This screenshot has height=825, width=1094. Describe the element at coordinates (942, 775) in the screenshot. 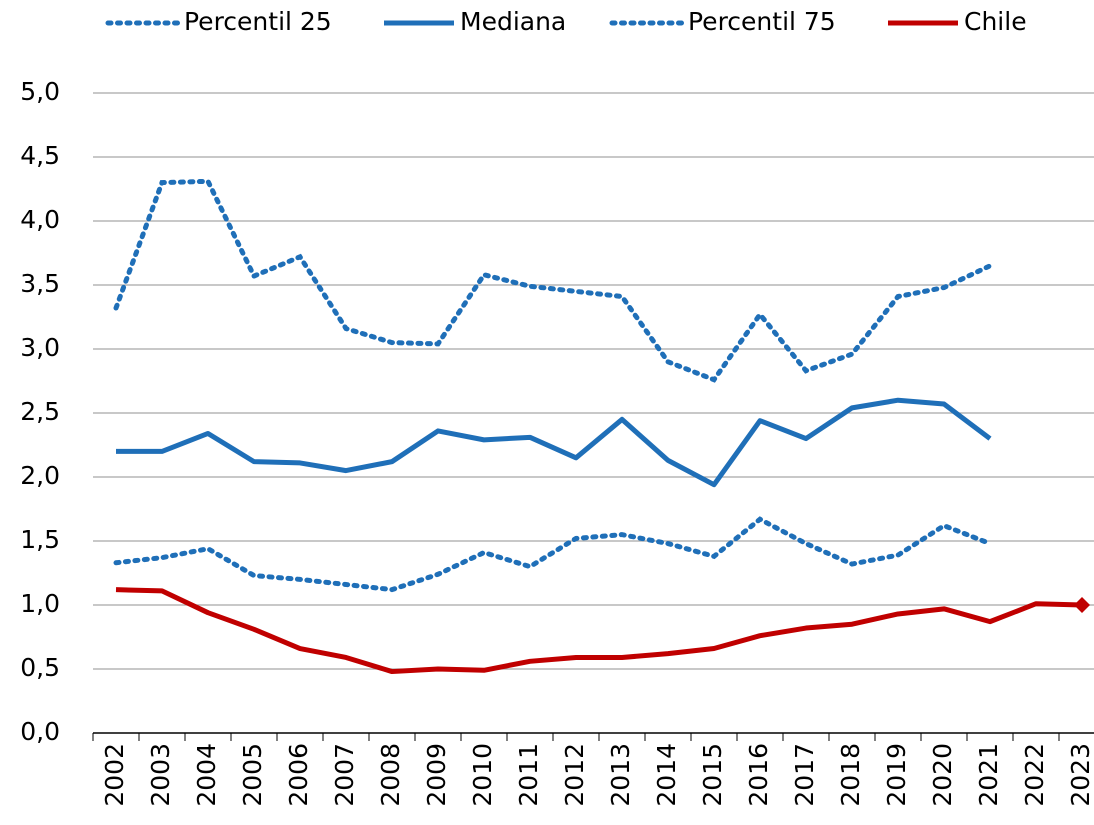

I see `x-tick-label: 2020` at that location.